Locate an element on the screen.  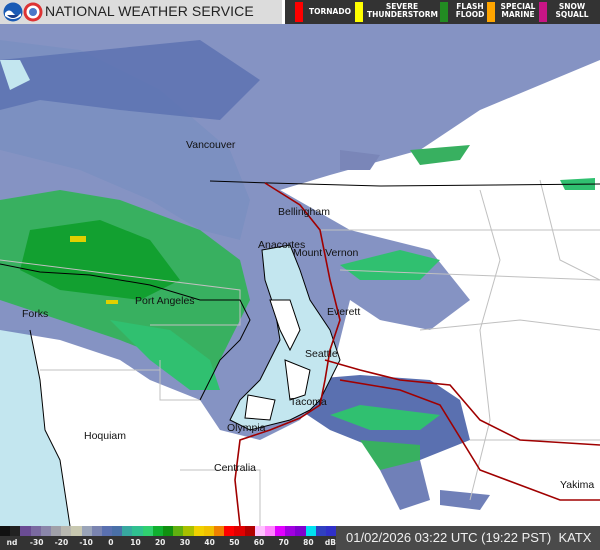
tornado-swatch is located at coordinates (299, 12).